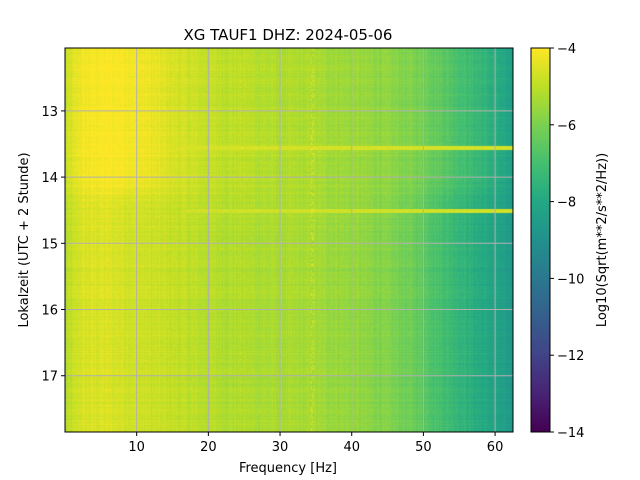  I want to click on colorbar-tick-label: −4, so click(566, 49).